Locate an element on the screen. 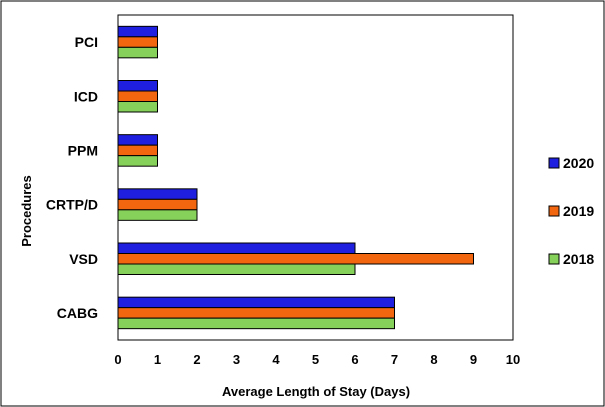  legend-label-2020: 2020 is located at coordinates (578, 163).